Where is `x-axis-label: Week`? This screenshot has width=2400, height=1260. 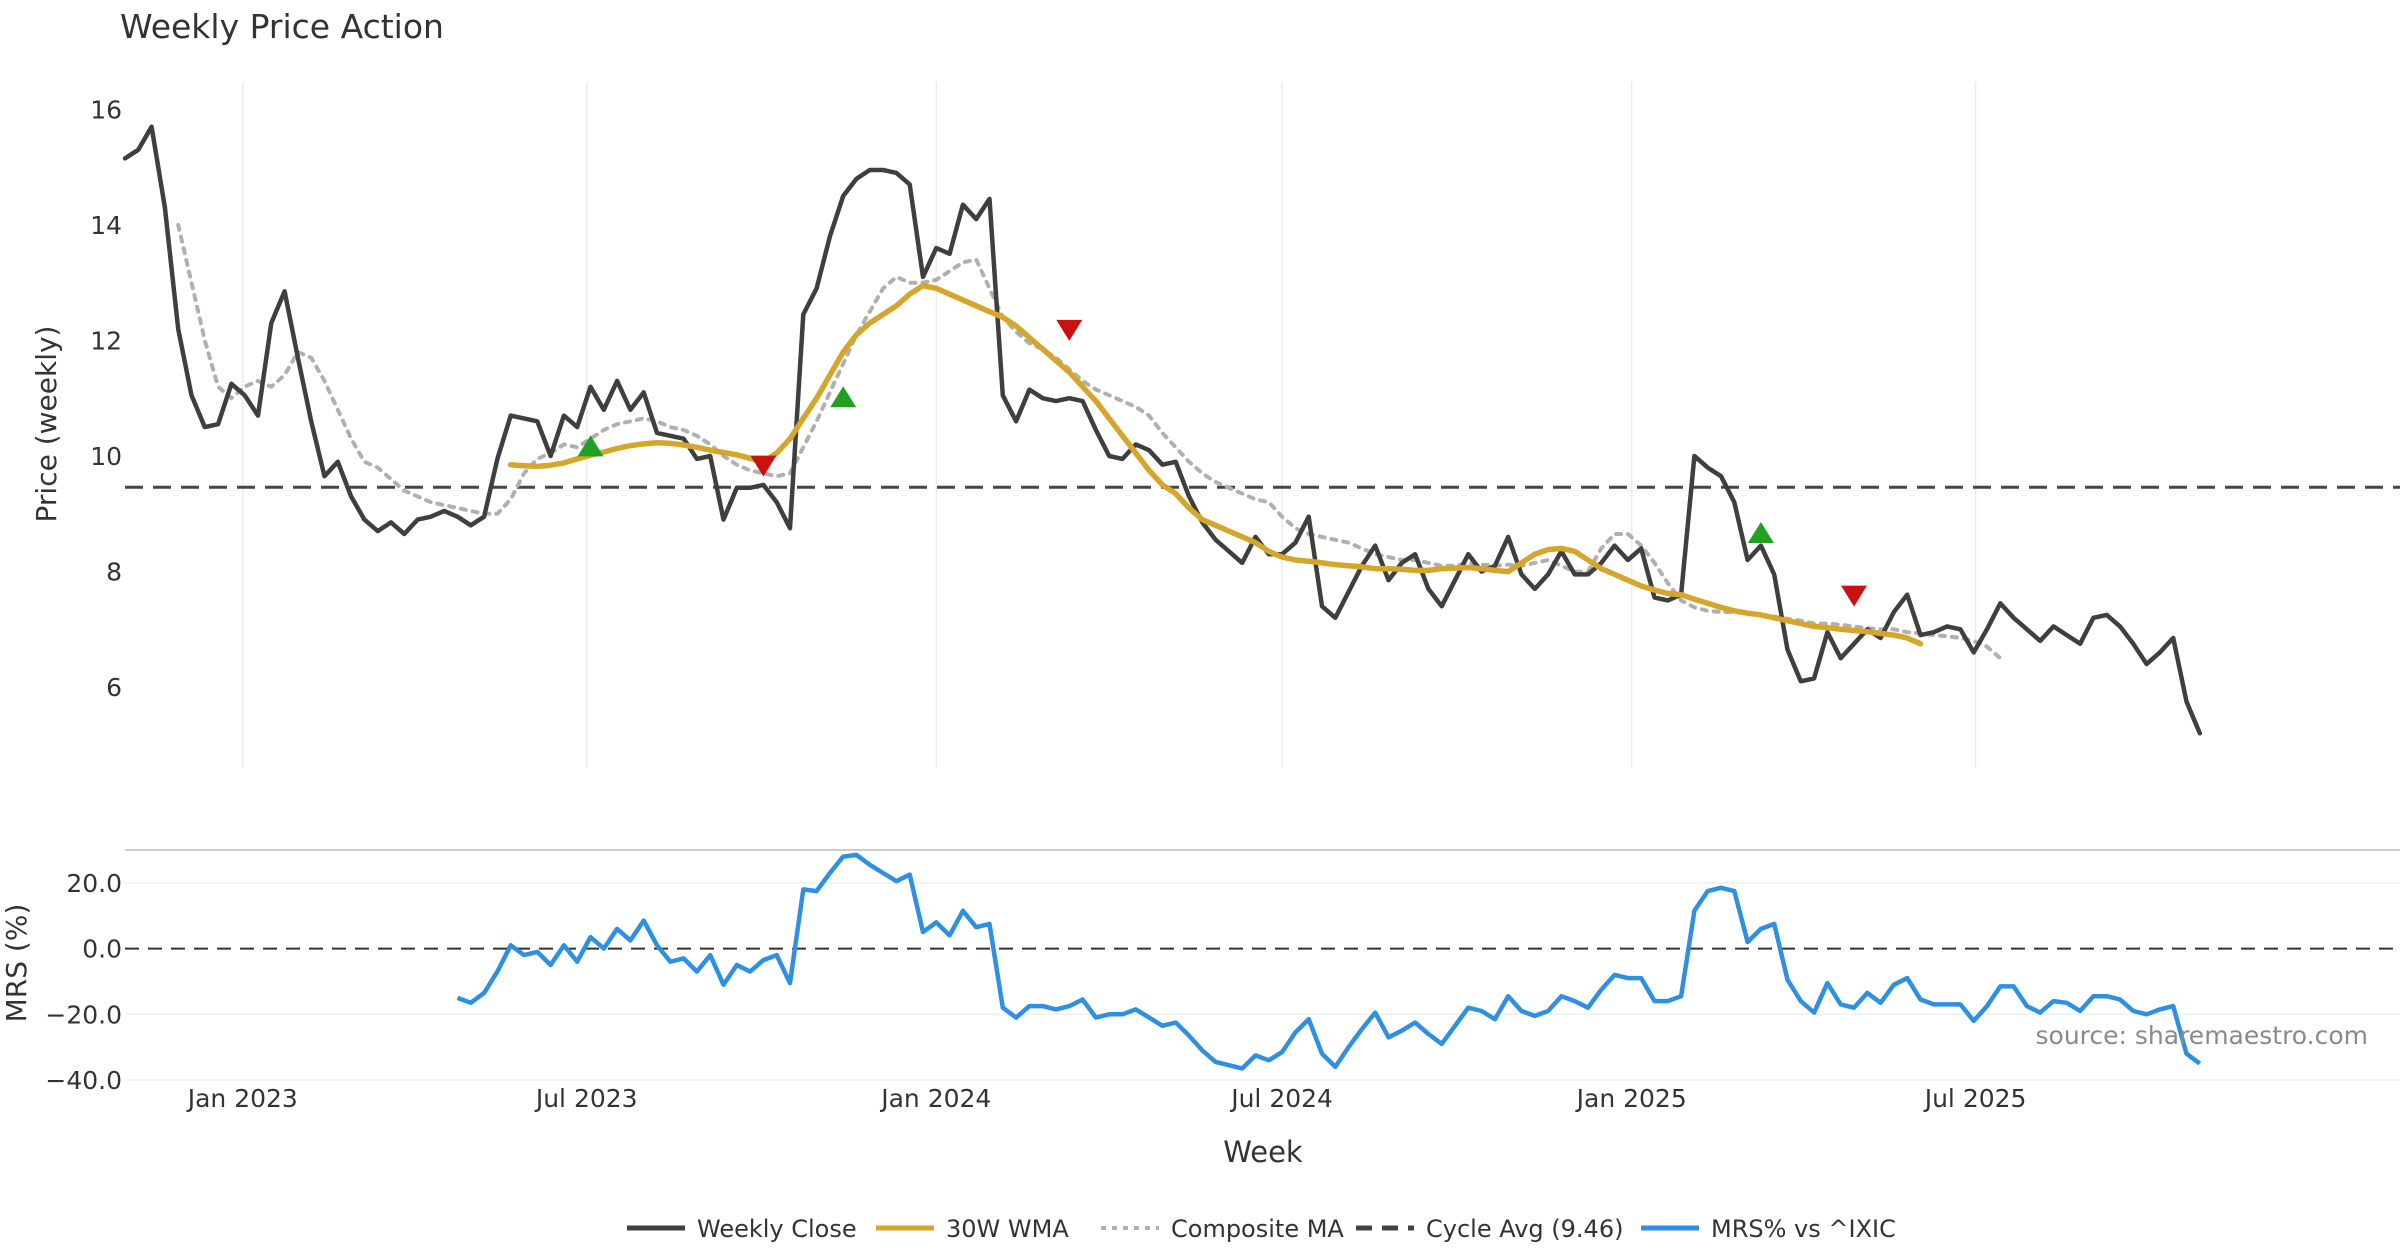 x-axis-label: Week is located at coordinates (1263, 1152).